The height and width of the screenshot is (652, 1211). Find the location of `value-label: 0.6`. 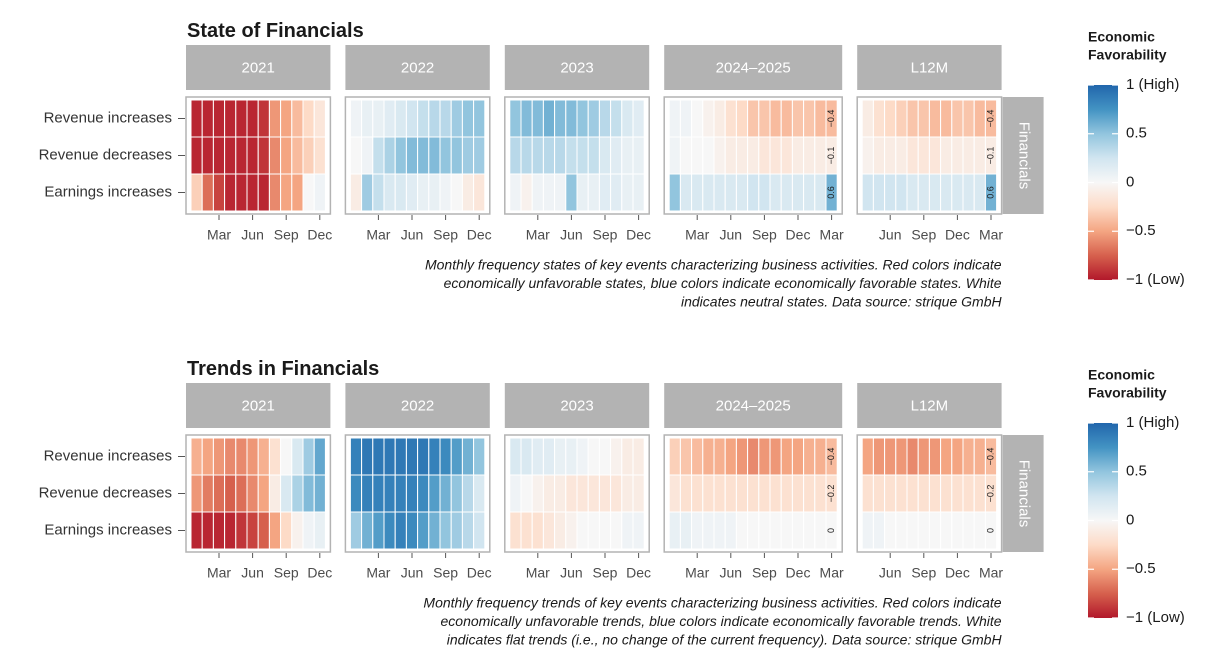

value-label: 0.6 is located at coordinates (831, 192).